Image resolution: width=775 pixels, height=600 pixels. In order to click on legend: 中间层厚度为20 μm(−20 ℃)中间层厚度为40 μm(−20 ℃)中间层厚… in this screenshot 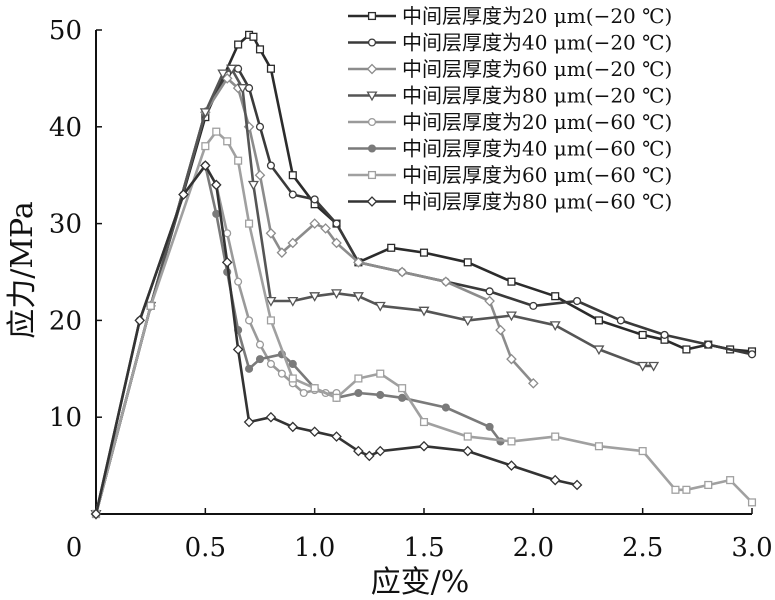, I will do `click(510, 109)`.